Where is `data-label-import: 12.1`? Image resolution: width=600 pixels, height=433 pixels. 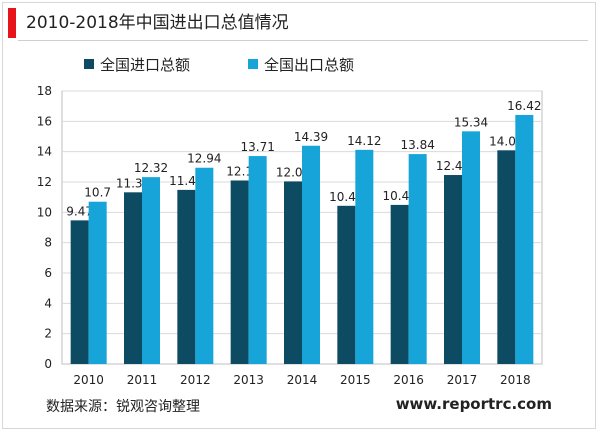 data-label-import: 12.1 is located at coordinates (239, 171).